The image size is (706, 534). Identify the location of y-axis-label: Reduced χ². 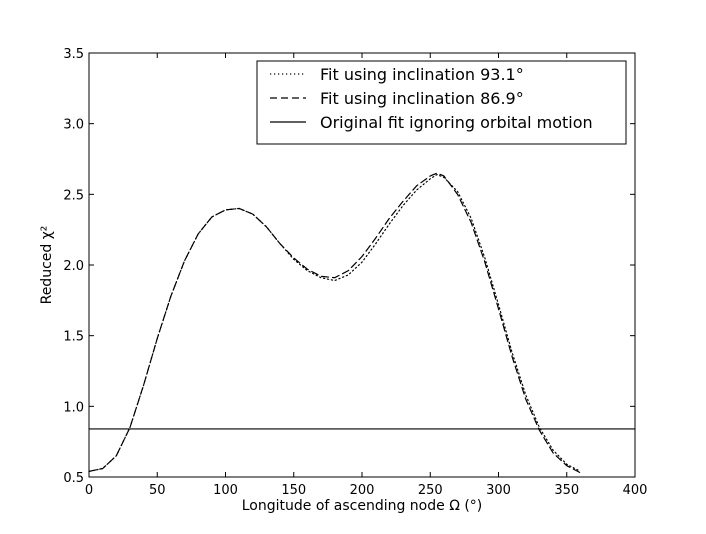
(47, 265).